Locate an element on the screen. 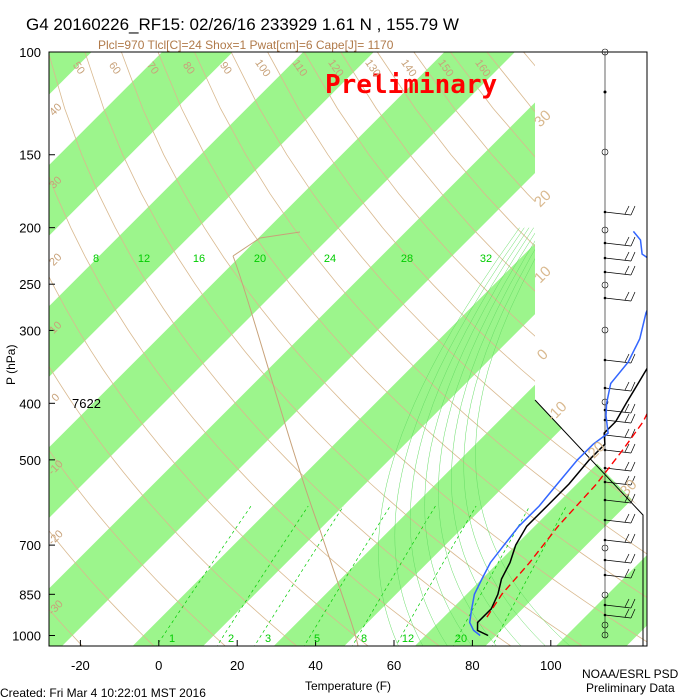 Image resolution: width=700 pixels, height=700 pixels. mixing-ratio-bottom-label: 3 is located at coordinates (268, 639).